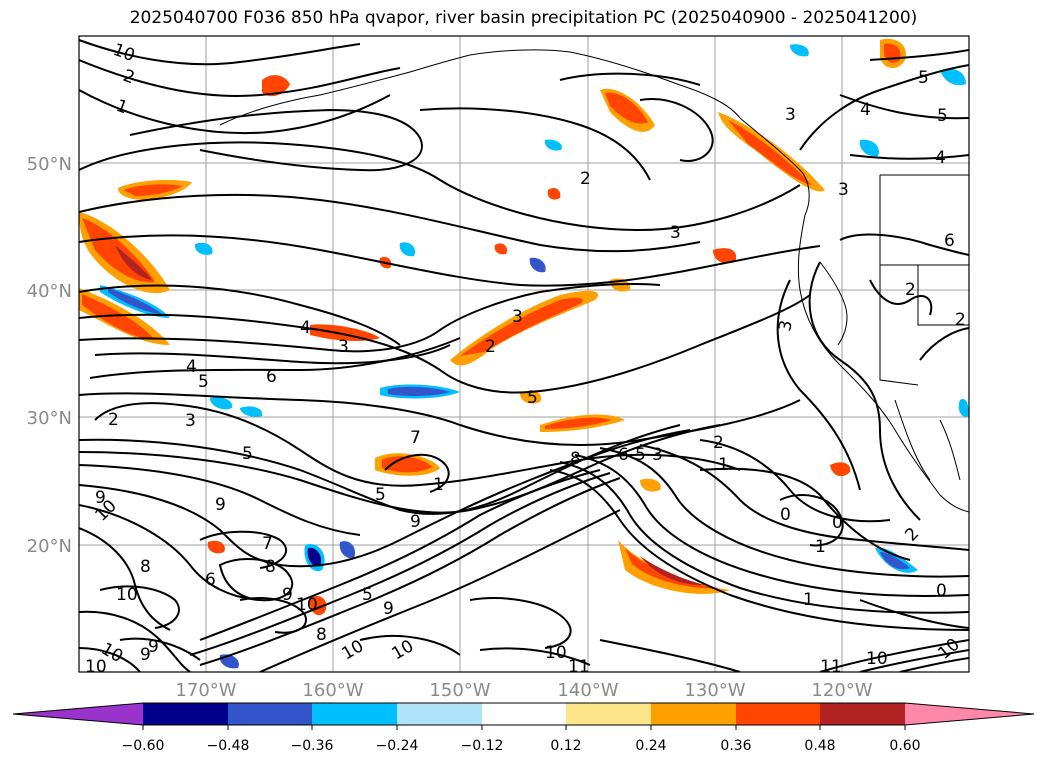 This screenshot has width=1047, height=765. What do you see at coordinates (49, 418) in the screenshot?
I see `lat-label-30n: 30°N` at bounding box center [49, 418].